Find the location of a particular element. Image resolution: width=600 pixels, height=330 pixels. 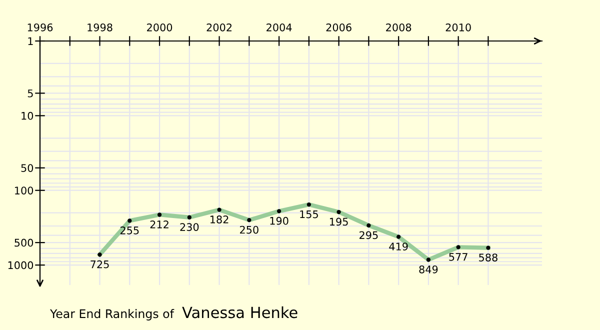

data-label: 419 is located at coordinates (398, 246).